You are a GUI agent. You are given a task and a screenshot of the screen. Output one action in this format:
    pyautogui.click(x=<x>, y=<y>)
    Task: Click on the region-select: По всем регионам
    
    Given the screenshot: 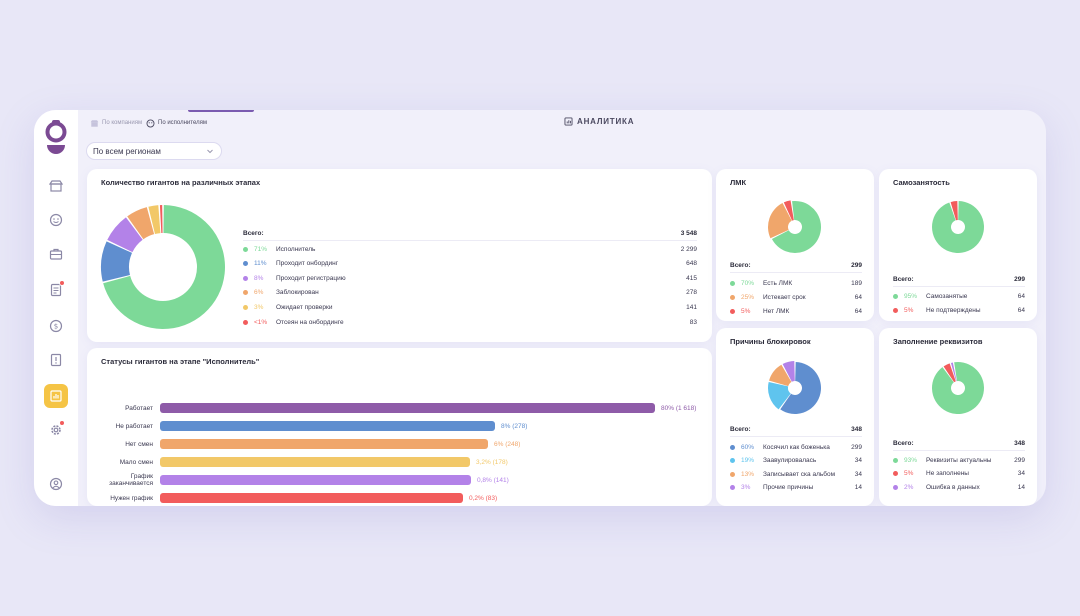 What is the action you would take?
    pyautogui.click(x=154, y=151)
    